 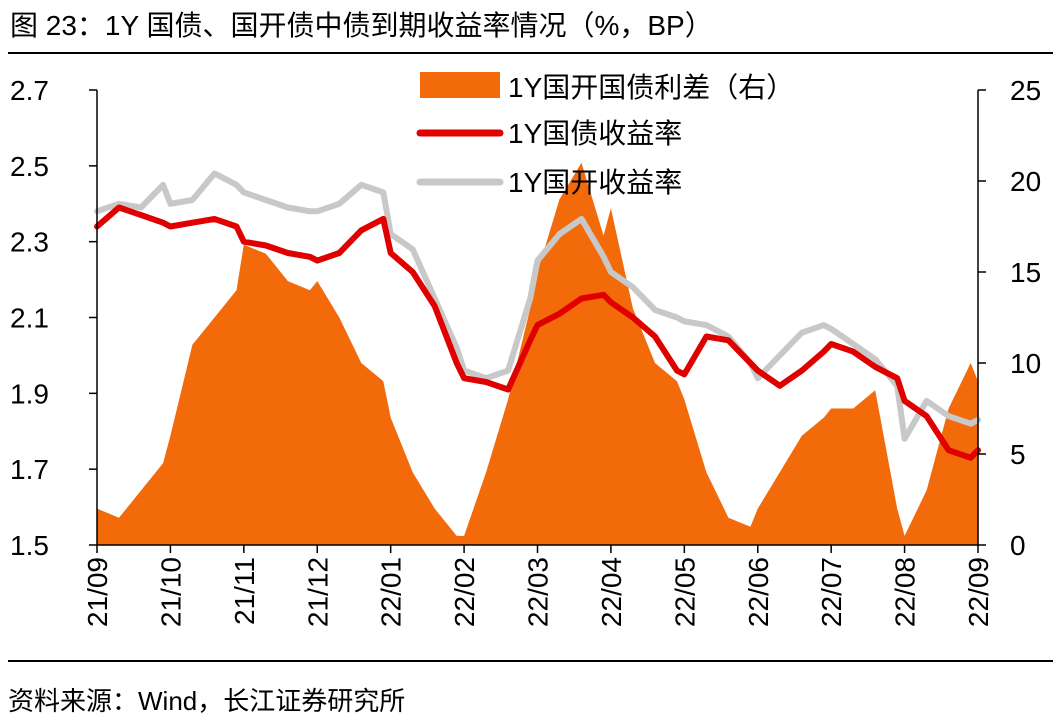 I want to click on x-tick-label: 21/11, so click(x=244, y=591).